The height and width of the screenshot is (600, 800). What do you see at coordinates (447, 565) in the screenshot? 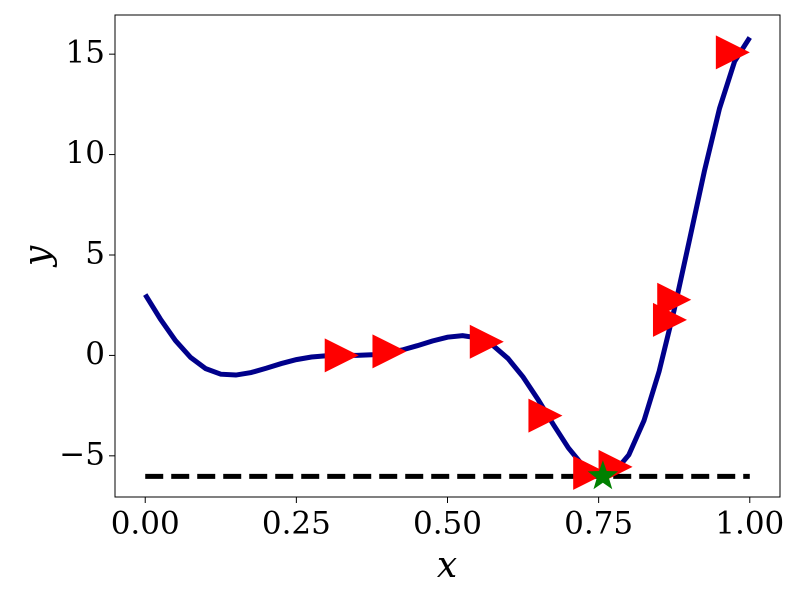
I see `x-axis-label: x` at bounding box center [447, 565].